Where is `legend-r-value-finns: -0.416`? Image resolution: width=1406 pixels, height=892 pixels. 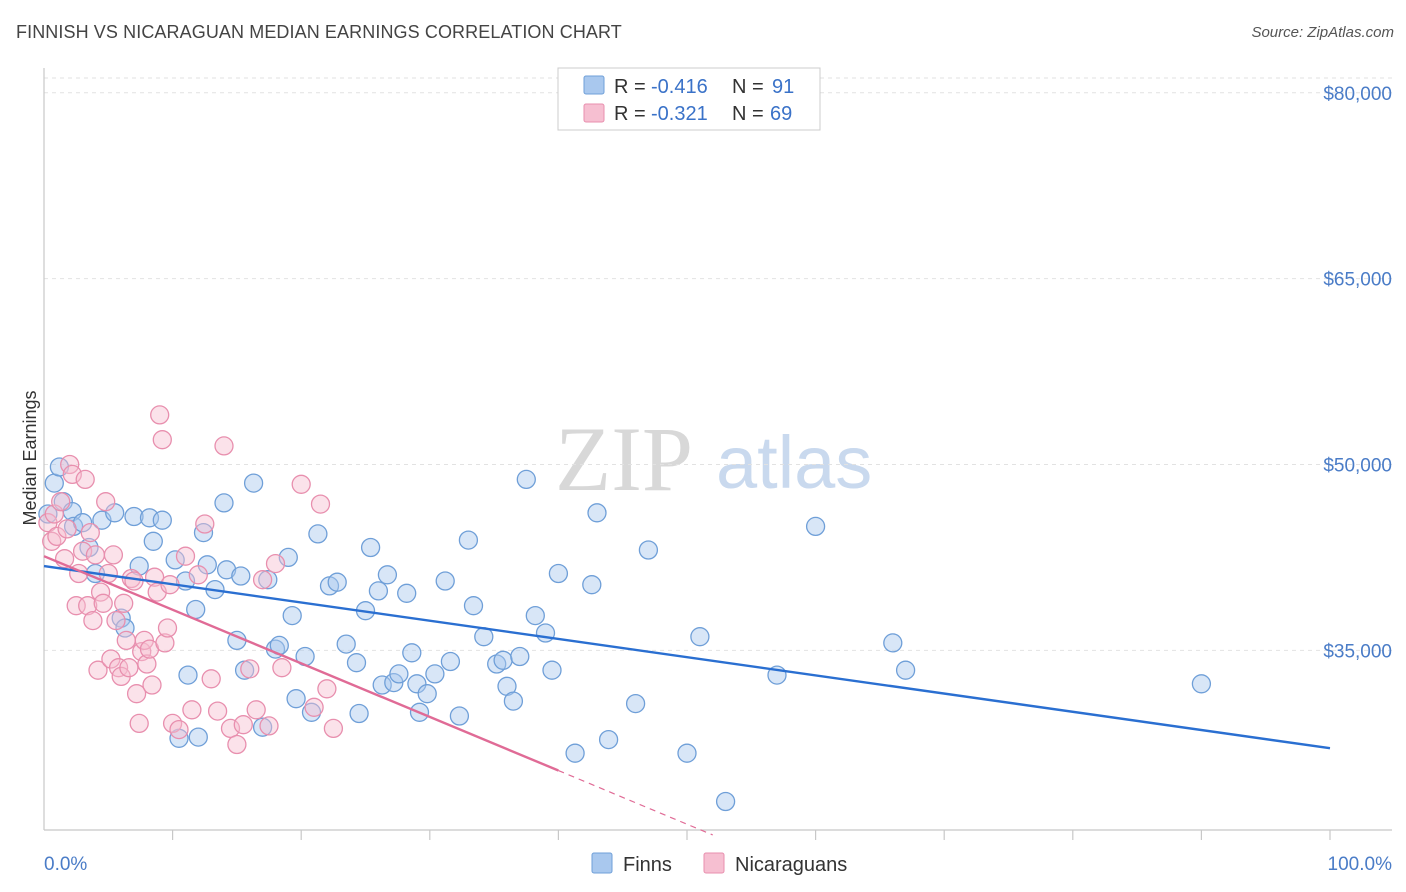
legend-r-value-finns: -0.416 is located at coordinates (679, 87).